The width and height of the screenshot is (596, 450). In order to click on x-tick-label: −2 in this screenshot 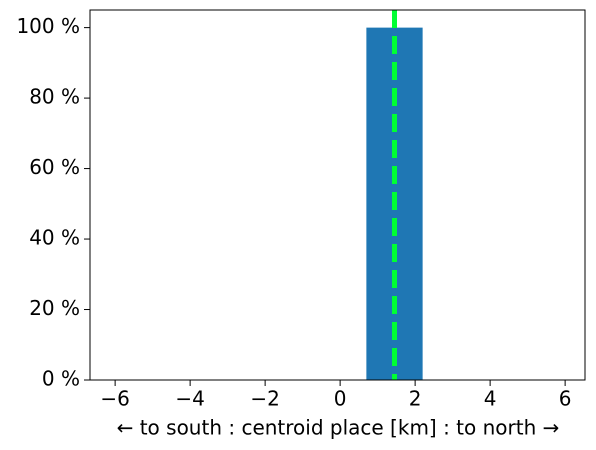, I will do `click(264, 399)`.